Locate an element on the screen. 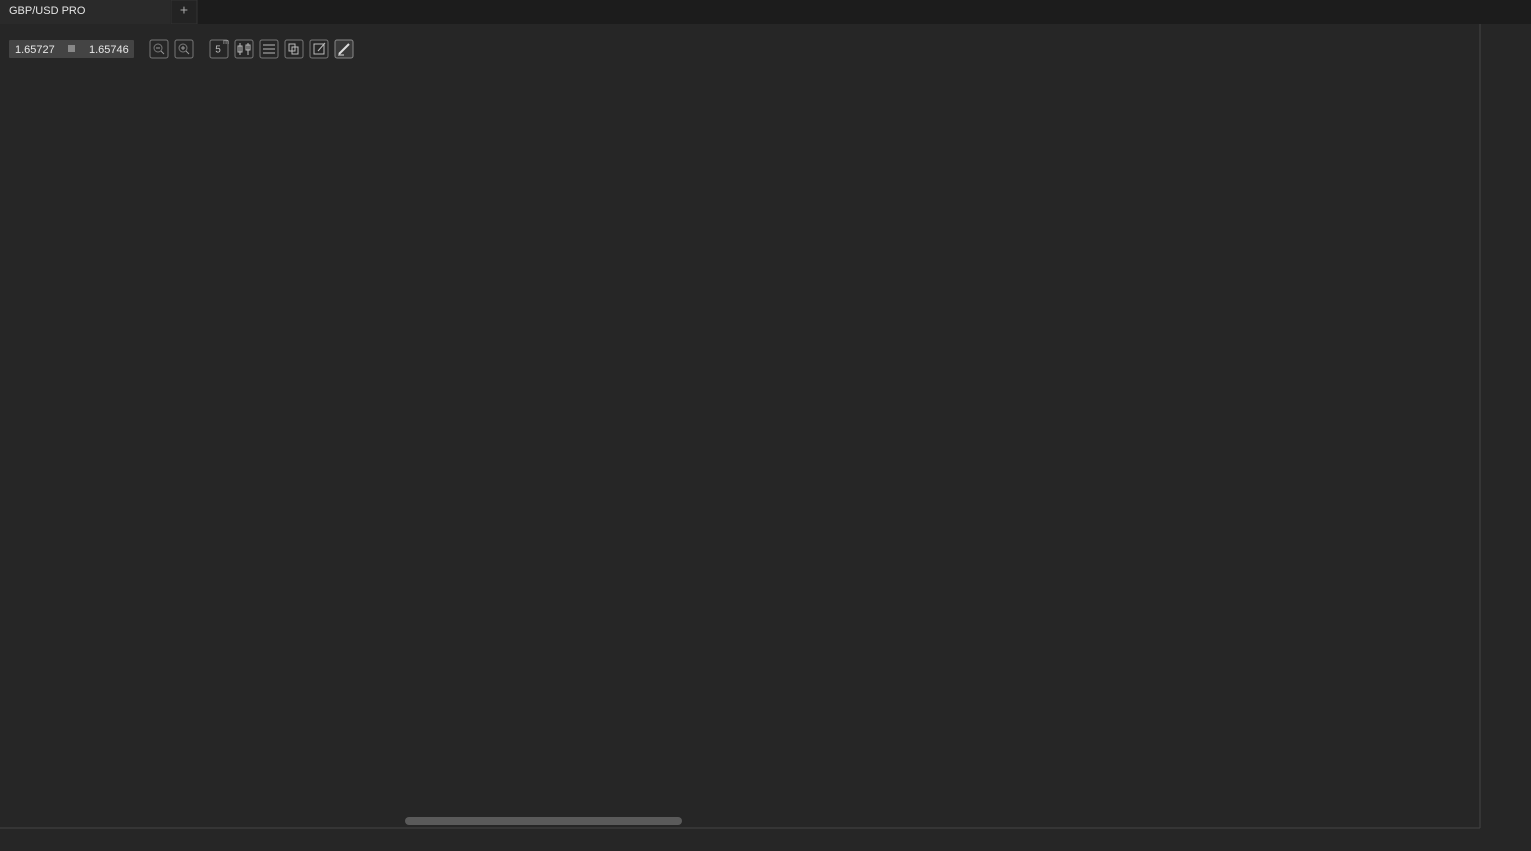 This screenshot has width=1531, height=851. add-tab-button is located at coordinates (184, 12).